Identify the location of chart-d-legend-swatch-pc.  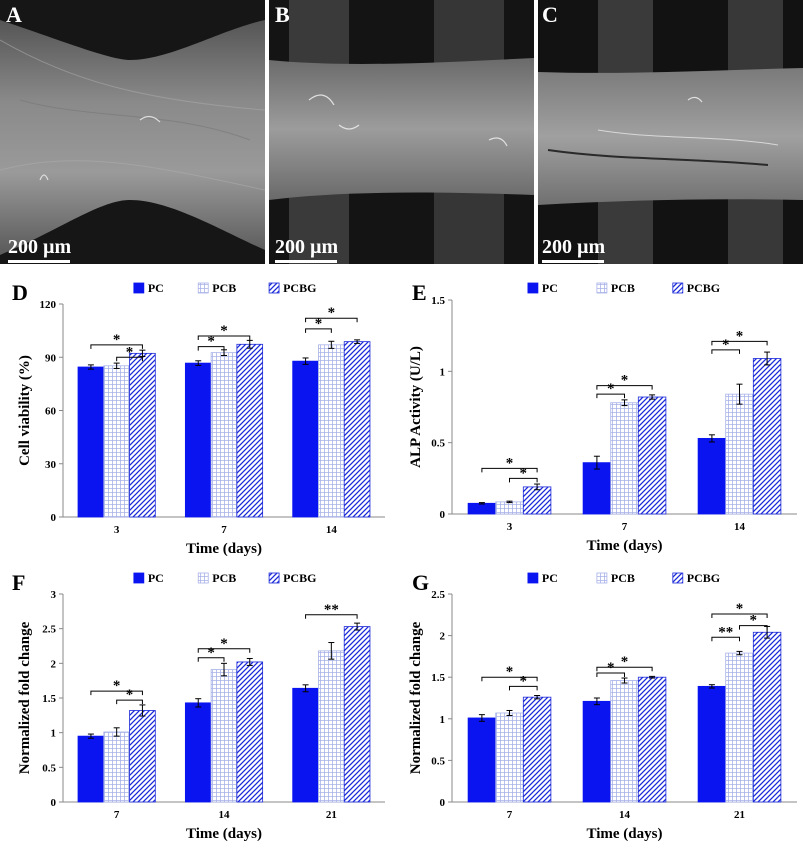
(139, 288).